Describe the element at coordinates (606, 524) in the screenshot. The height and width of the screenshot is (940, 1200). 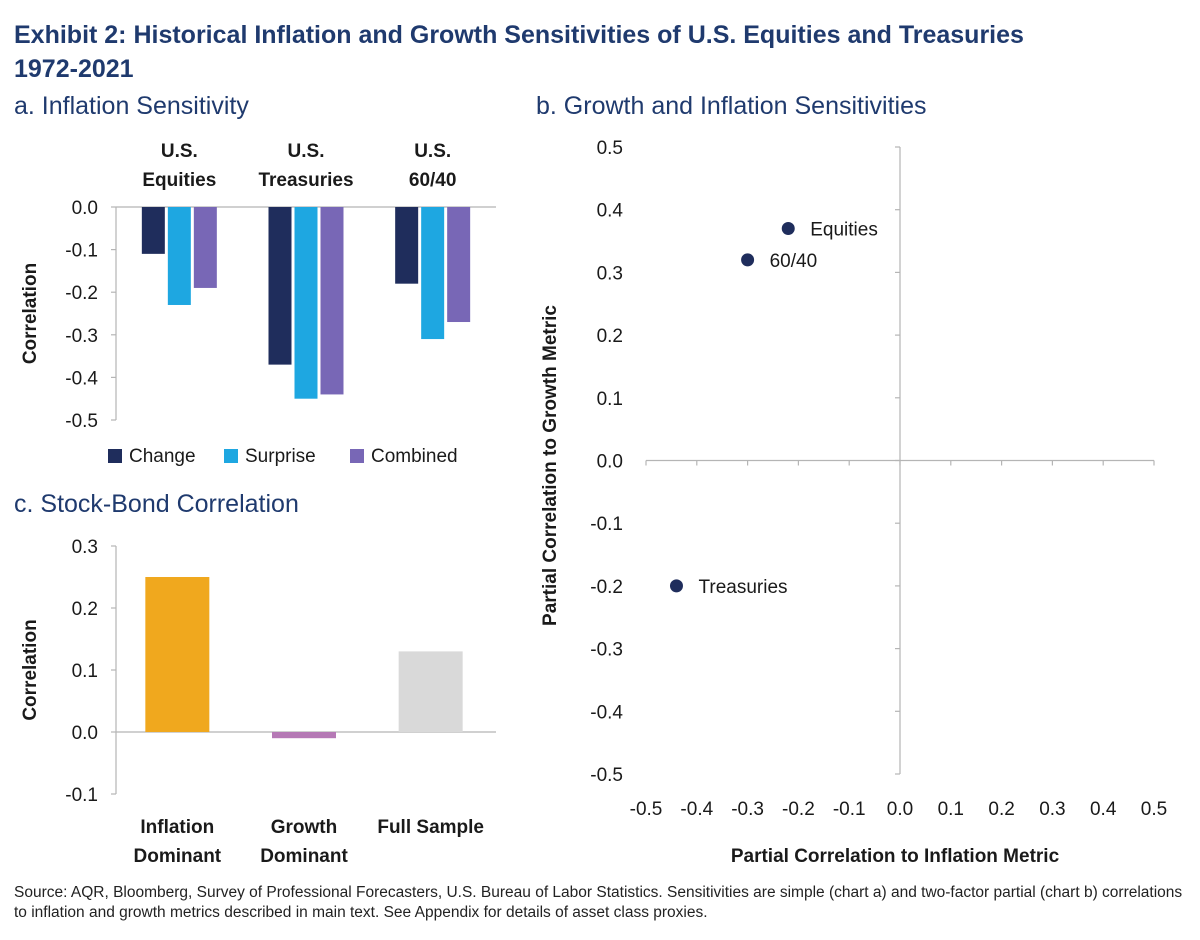
I see `panel-b-y-tick-label: -0.1` at that location.